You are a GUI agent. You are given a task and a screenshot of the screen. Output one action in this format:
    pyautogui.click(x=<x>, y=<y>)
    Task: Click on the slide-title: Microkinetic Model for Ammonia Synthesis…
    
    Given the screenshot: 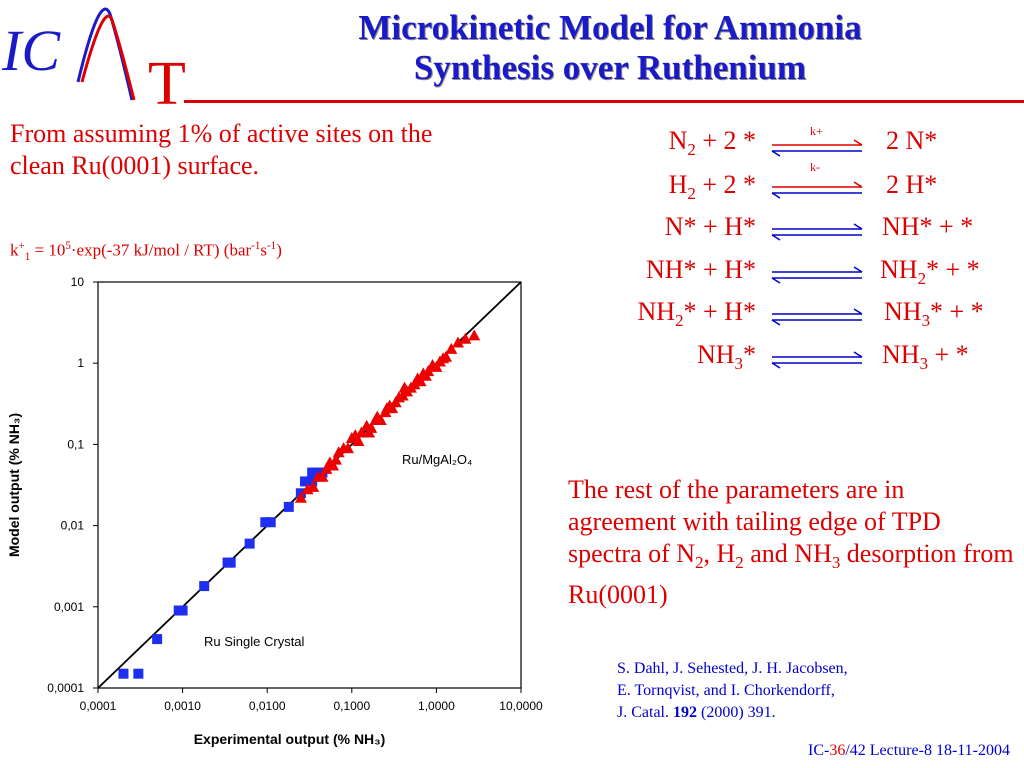 What is the action you would take?
    pyautogui.click(x=610, y=48)
    